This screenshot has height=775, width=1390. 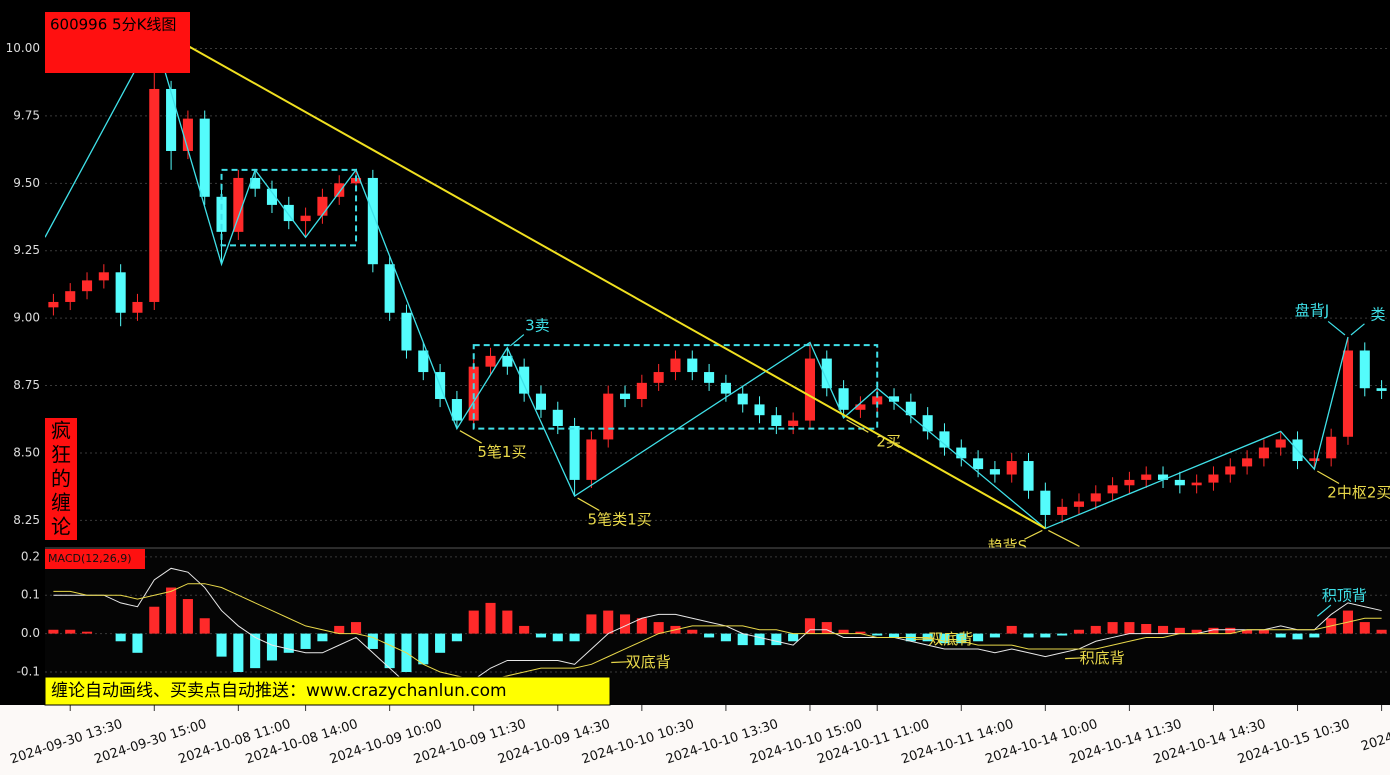 I want to click on annotation: 类, so click(x=1377, y=315).